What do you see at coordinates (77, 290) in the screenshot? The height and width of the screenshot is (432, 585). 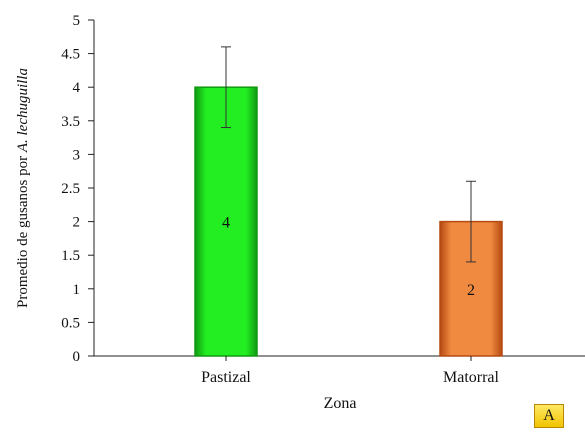 I see `y-tick-label: 1` at bounding box center [77, 290].